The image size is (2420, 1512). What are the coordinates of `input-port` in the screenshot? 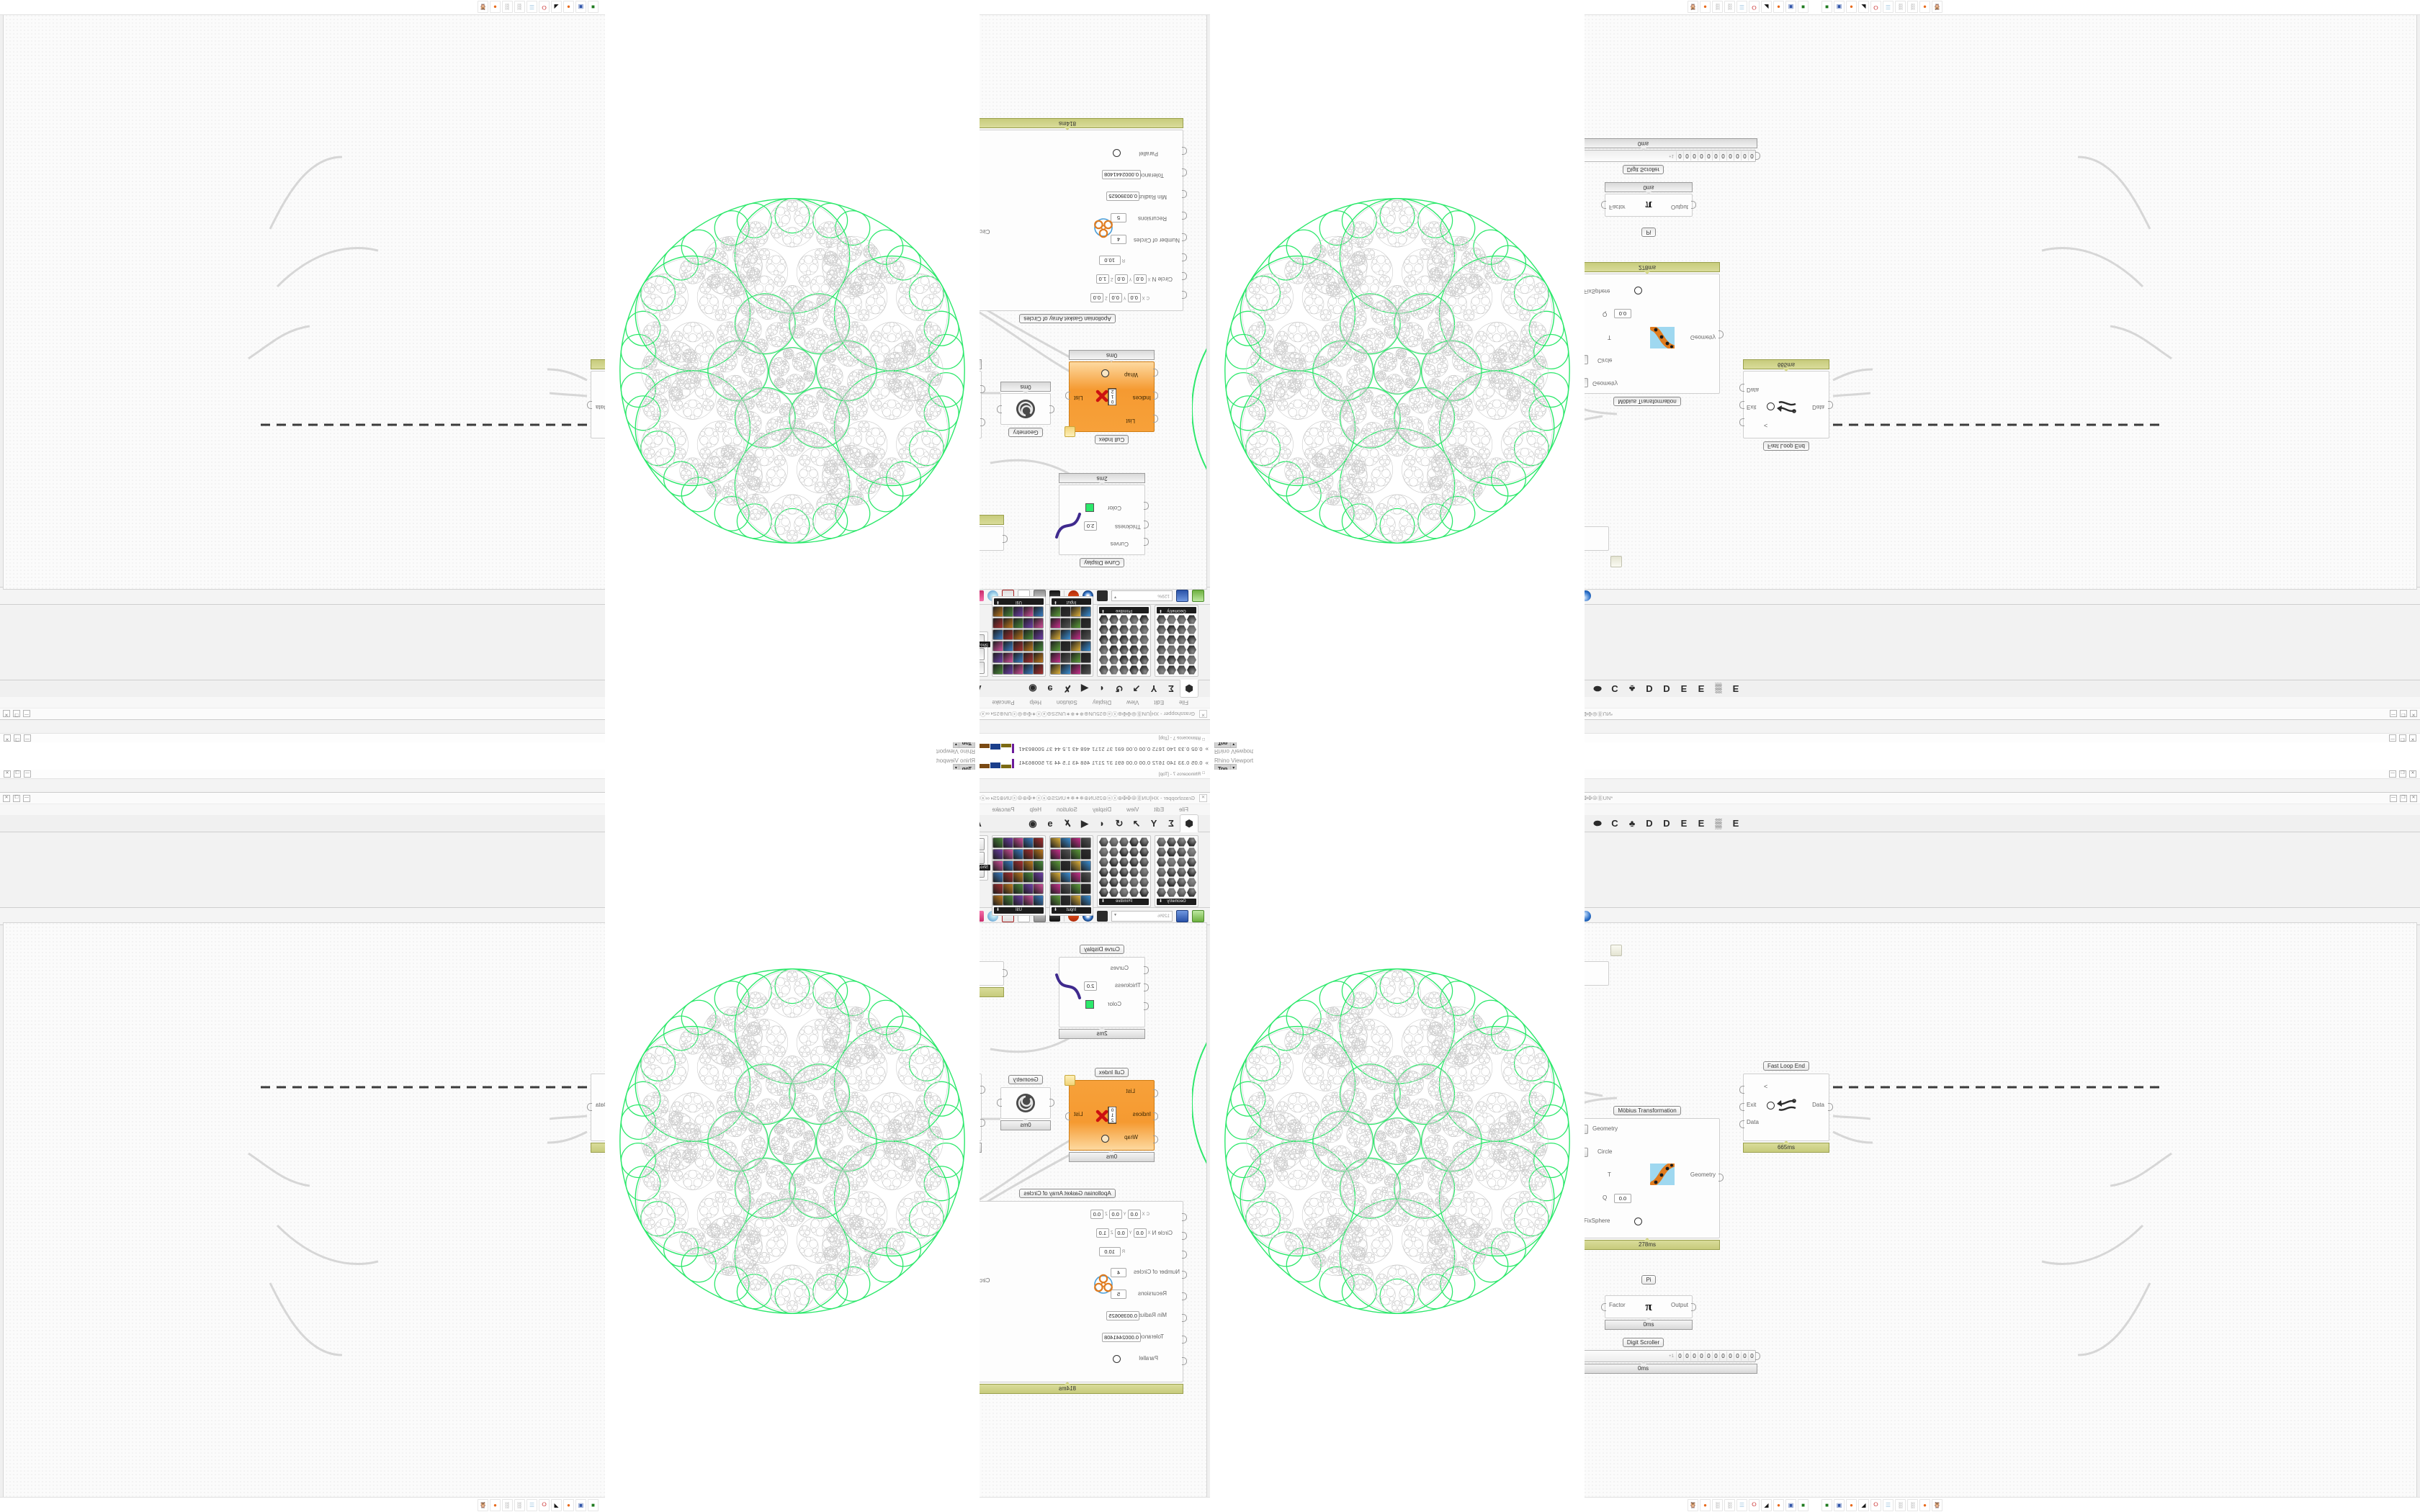 It's located at (1051, 1103).